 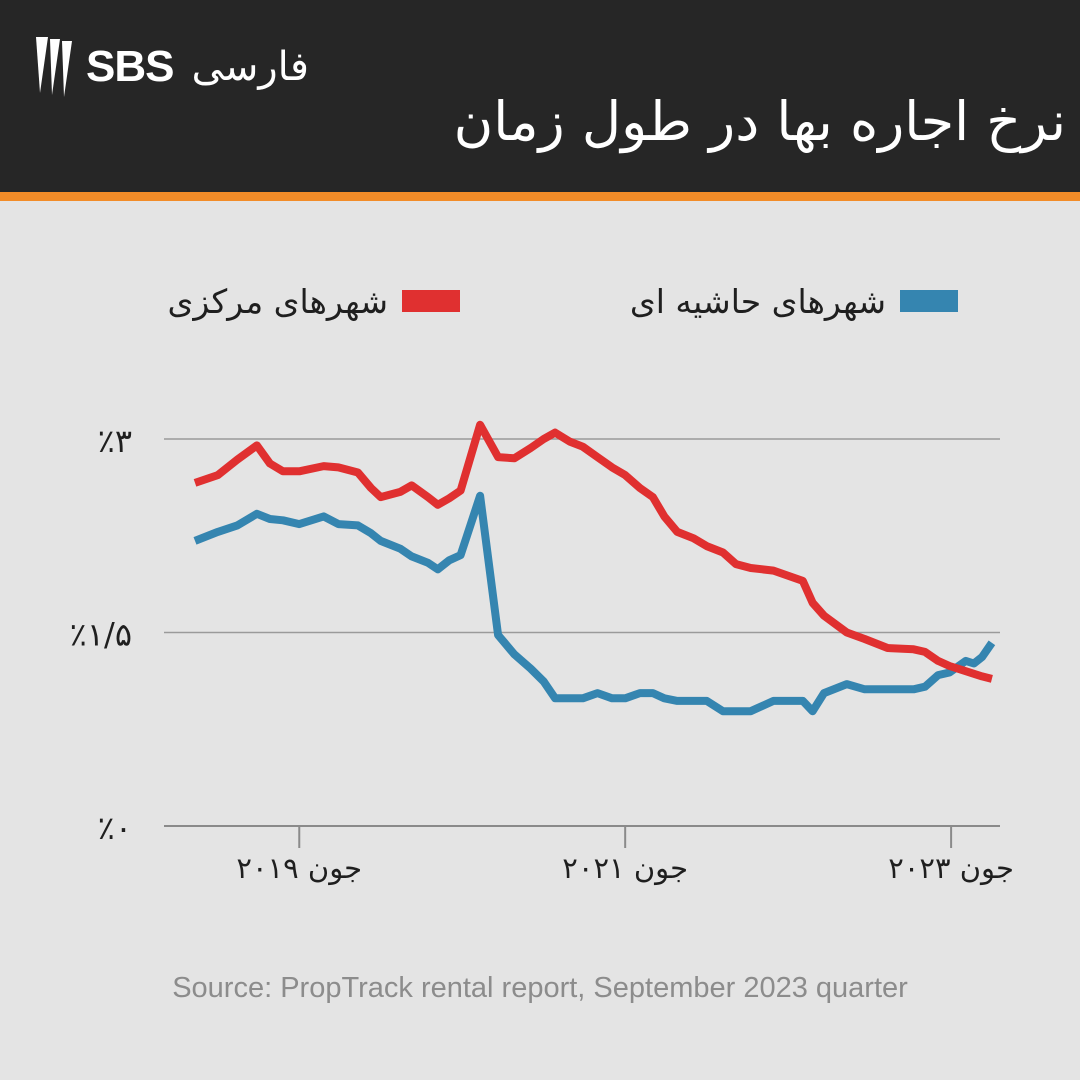 I want to click on x-tick-label: جون ۲۰۱۹, so click(x=299, y=868).